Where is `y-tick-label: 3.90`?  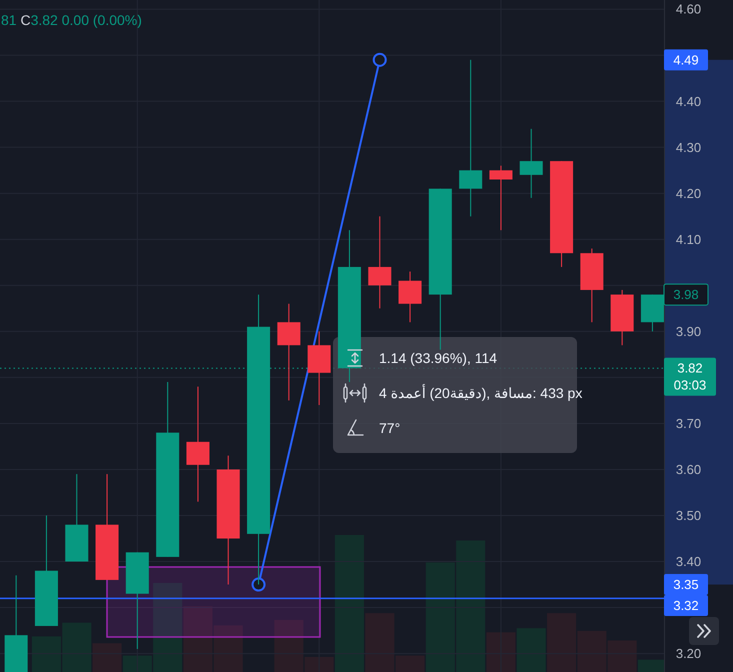 y-tick-label: 3.90 is located at coordinates (689, 331).